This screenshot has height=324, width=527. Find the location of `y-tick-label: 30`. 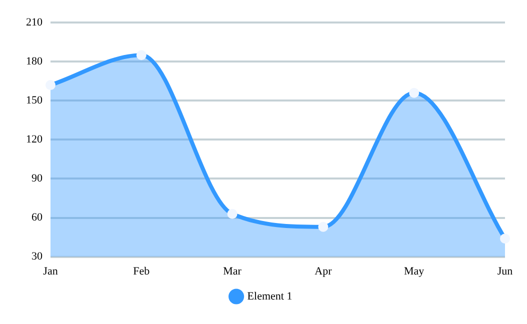

y-tick-label: 30 is located at coordinates (37, 256).